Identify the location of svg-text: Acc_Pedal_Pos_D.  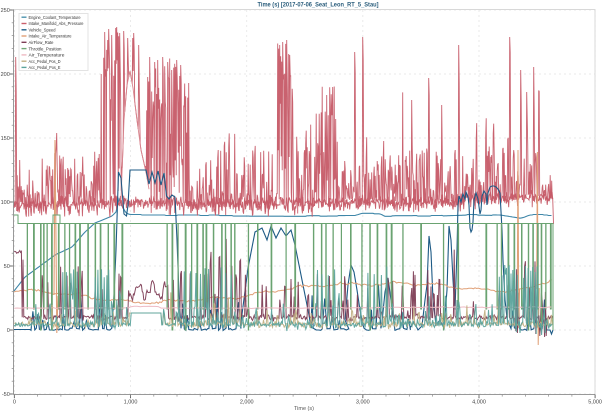
(45, 61).